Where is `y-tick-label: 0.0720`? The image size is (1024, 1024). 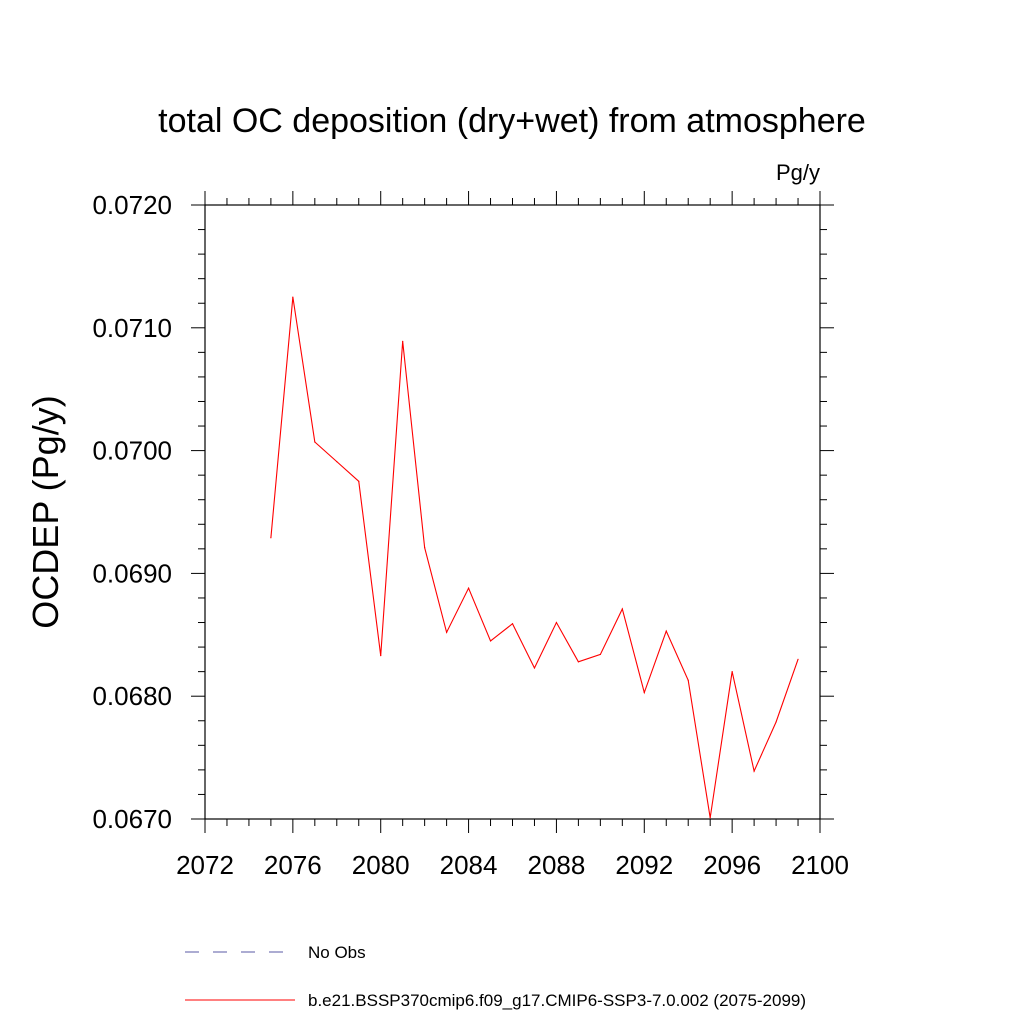 y-tick-label: 0.0720 is located at coordinates (132, 205).